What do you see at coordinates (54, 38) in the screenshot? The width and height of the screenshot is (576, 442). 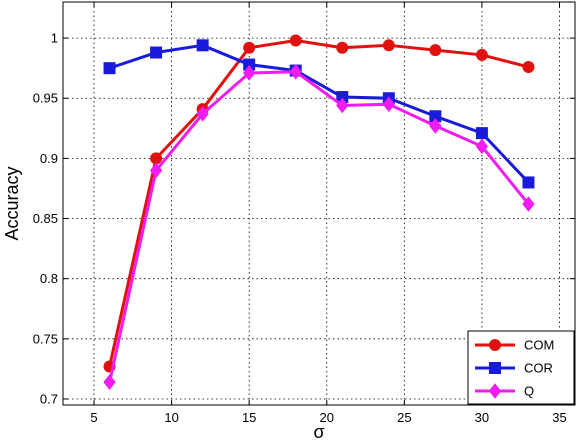 I see `y-tick-label: 1` at bounding box center [54, 38].